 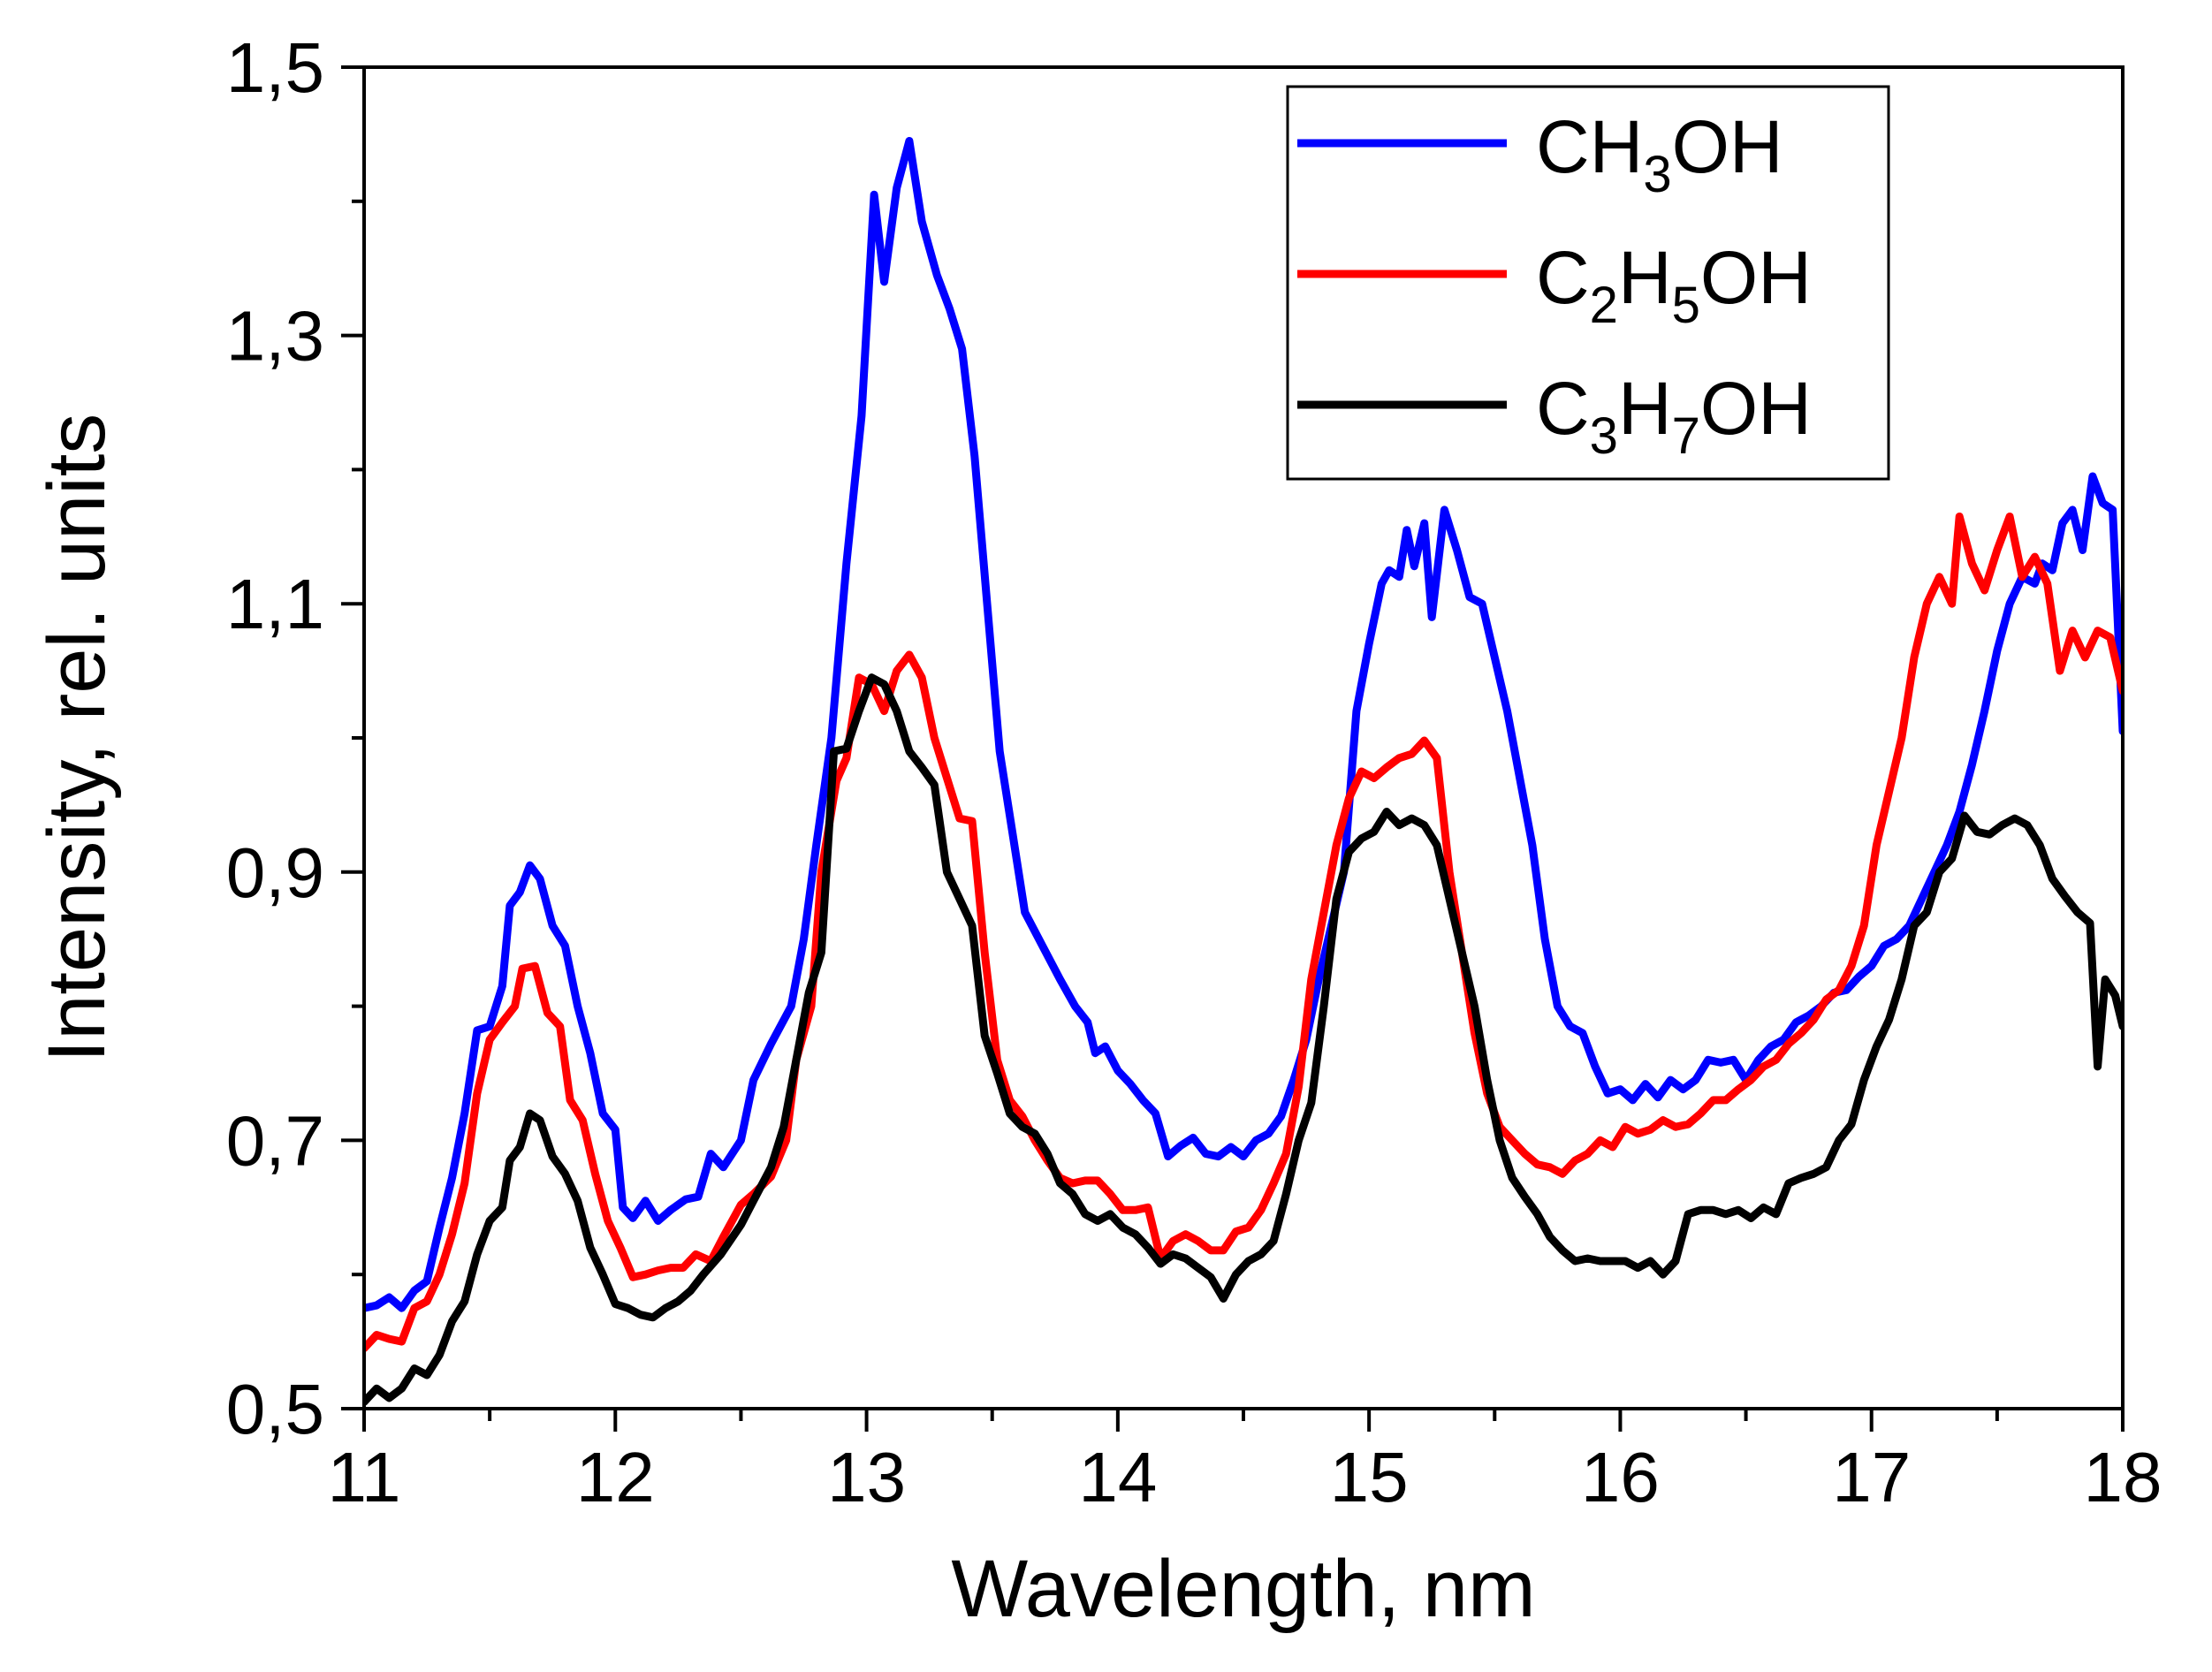 I want to click on y-tick-label-0,9: 0,9, so click(x=275, y=872).